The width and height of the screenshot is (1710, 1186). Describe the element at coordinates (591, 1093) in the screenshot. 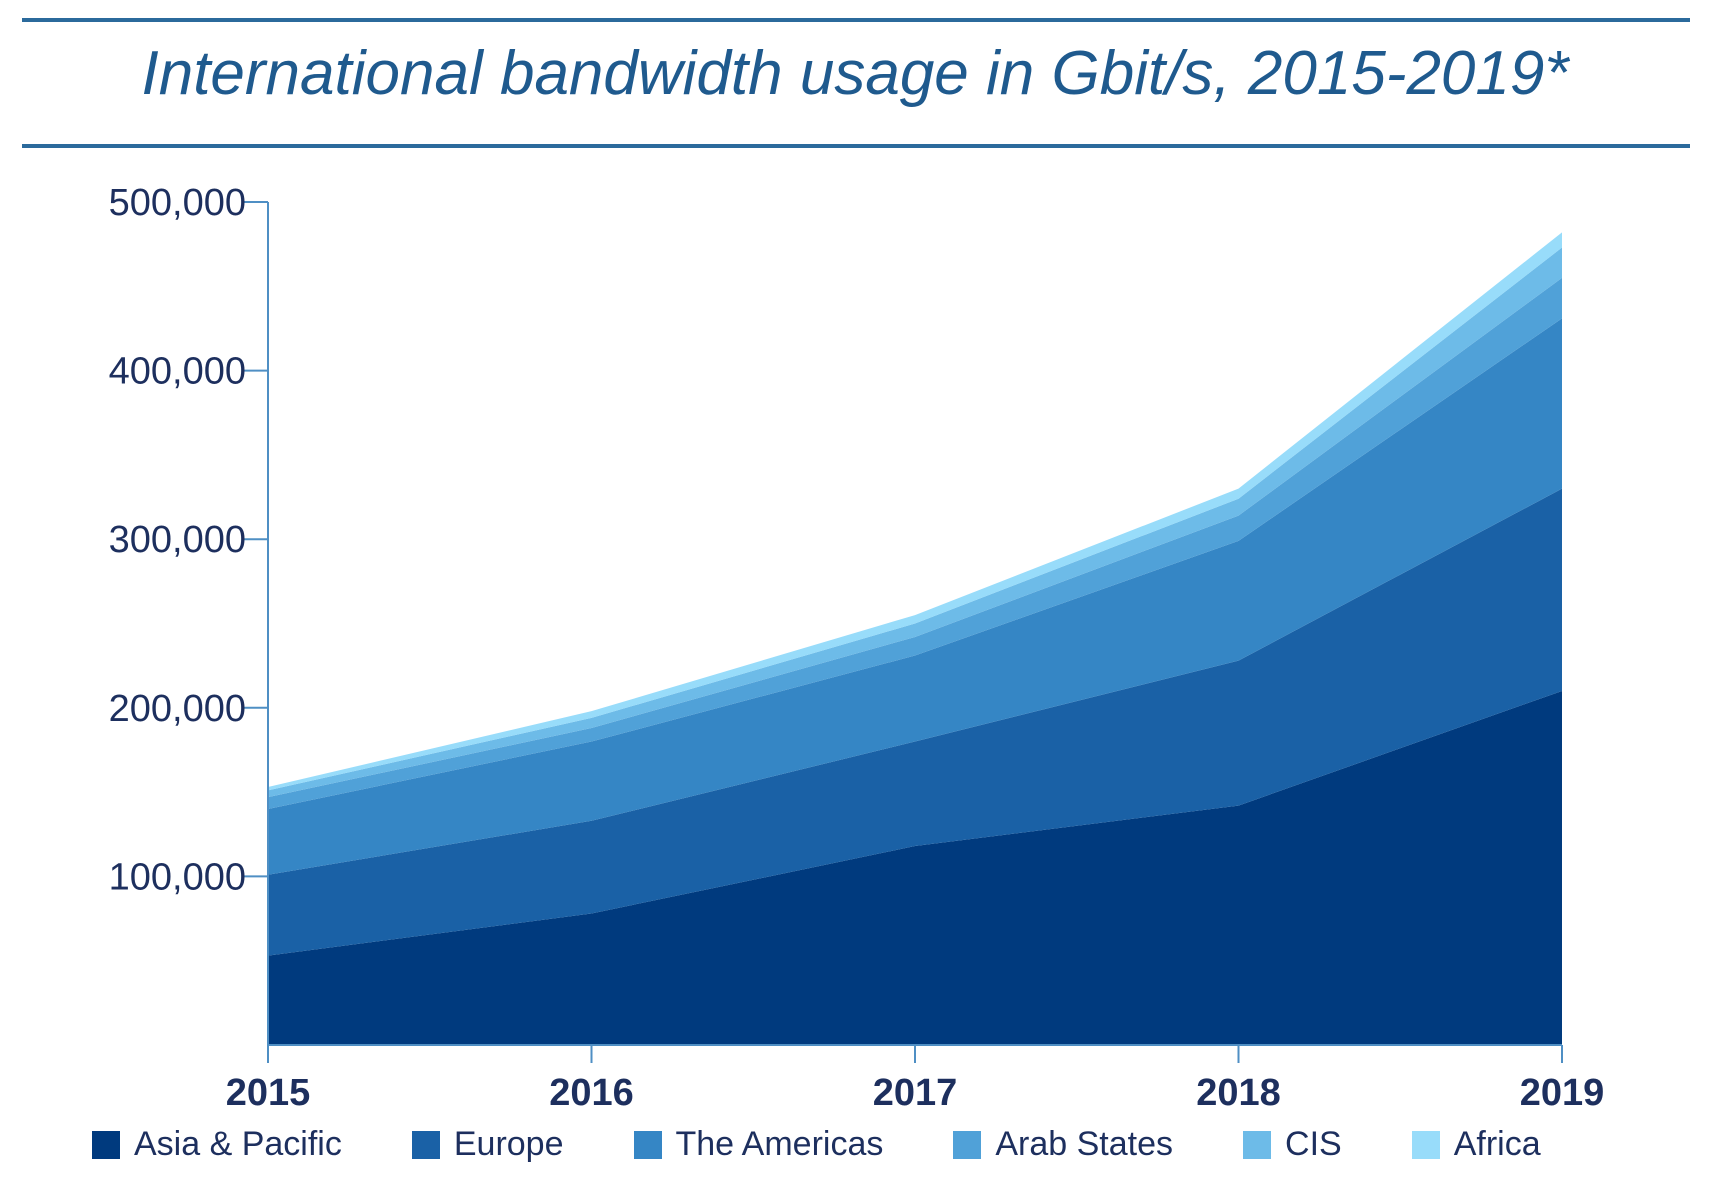

I see `x-tick-label: 2016` at that location.